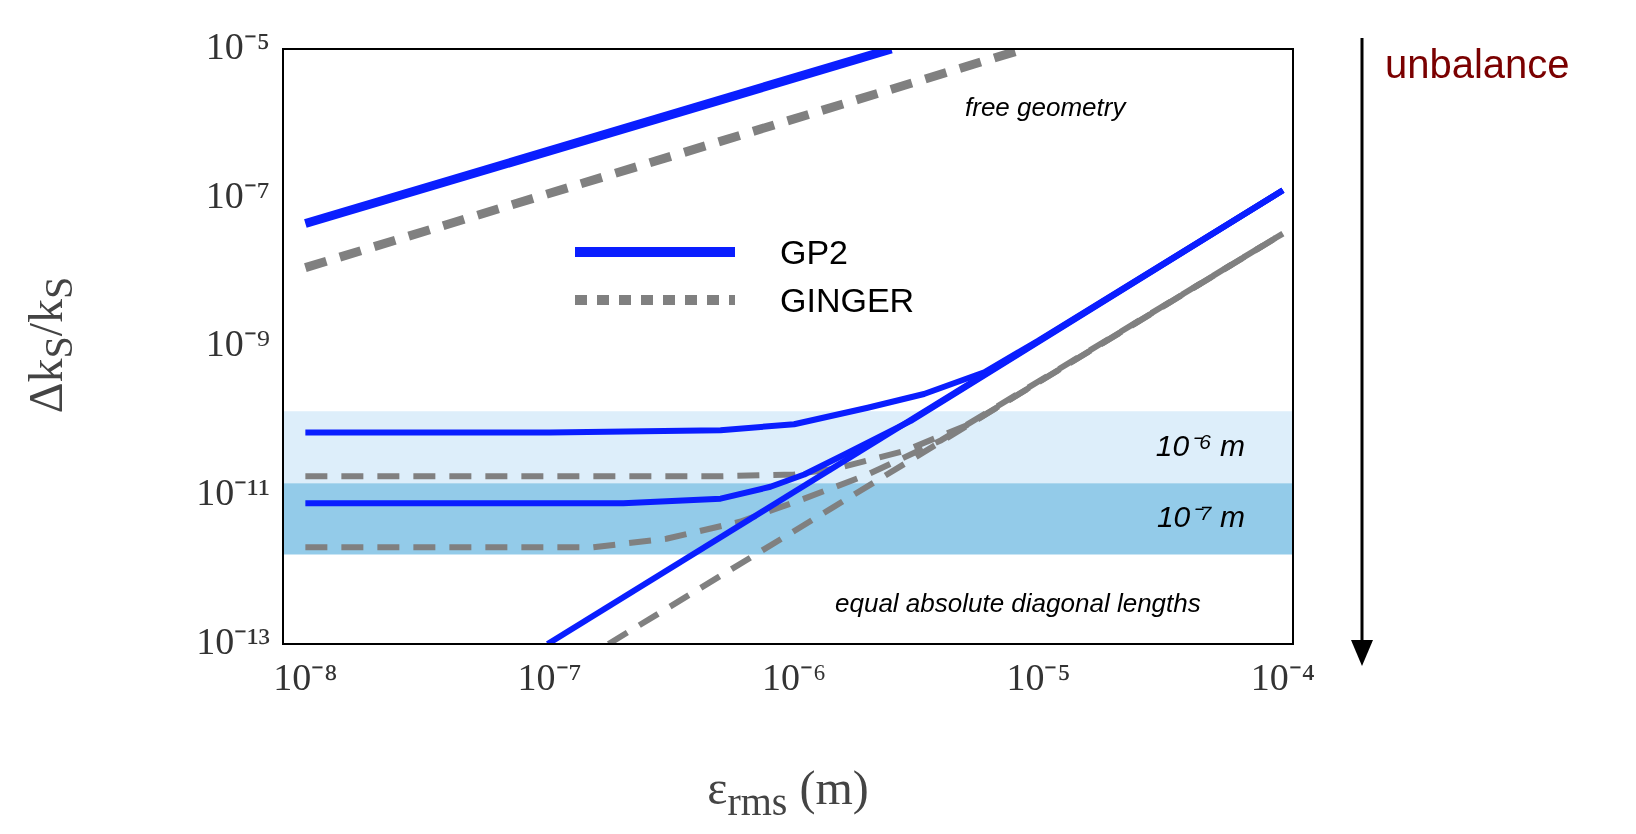 The width and height of the screenshot is (1636, 834). What do you see at coordinates (1018, 603) in the screenshot?
I see `annotation: equal absolute diagonal lengths` at bounding box center [1018, 603].